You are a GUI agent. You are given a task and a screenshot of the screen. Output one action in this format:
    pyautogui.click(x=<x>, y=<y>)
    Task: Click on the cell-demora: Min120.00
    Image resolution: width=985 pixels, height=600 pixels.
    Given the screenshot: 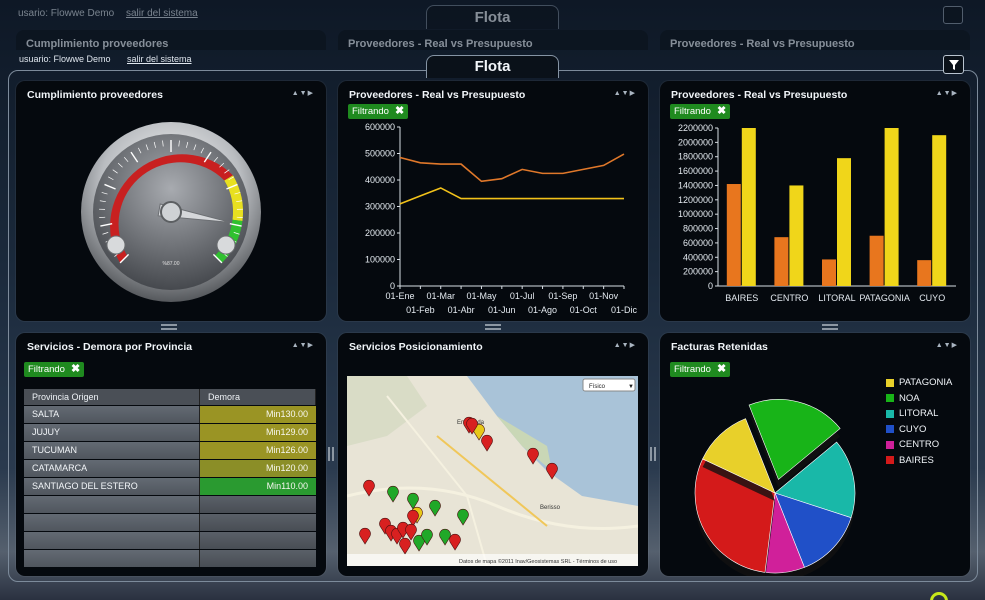 What is the action you would take?
    pyautogui.click(x=258, y=468)
    